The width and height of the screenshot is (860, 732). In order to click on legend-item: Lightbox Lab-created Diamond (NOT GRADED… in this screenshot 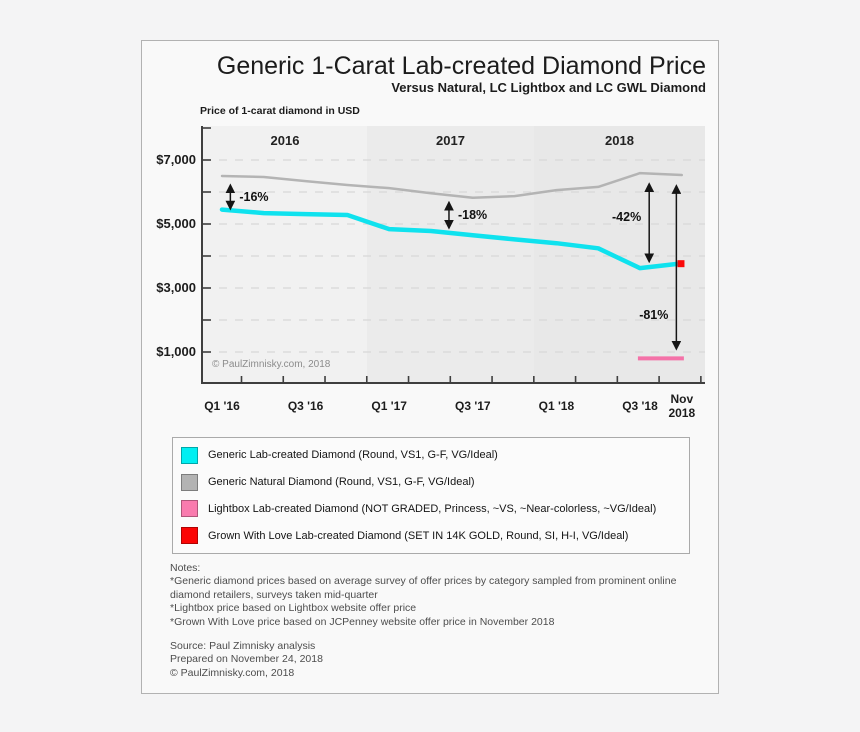, I will do `click(431, 509)`.